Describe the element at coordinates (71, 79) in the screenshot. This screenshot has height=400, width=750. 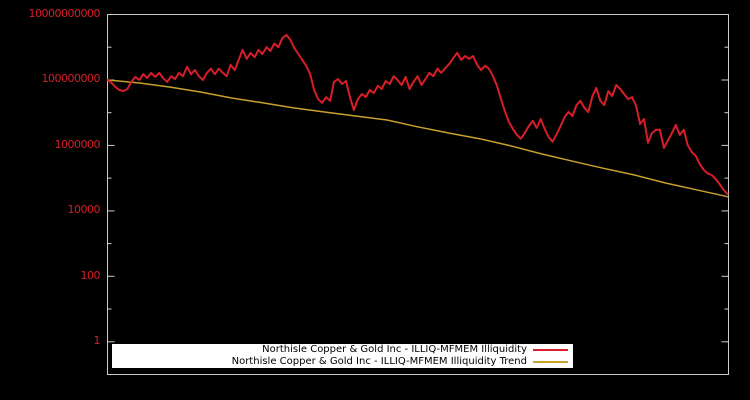
I see `y-tick-label-1e8: 100000000` at that location.